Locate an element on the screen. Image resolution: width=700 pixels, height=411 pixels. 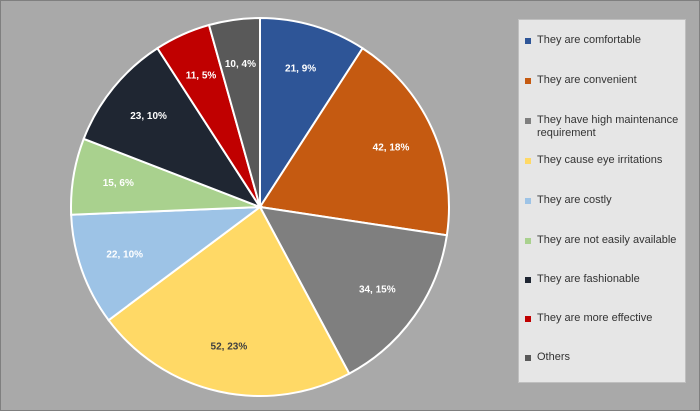
legend-item: They have high maintenance requirement is located at coordinates (604, 127).